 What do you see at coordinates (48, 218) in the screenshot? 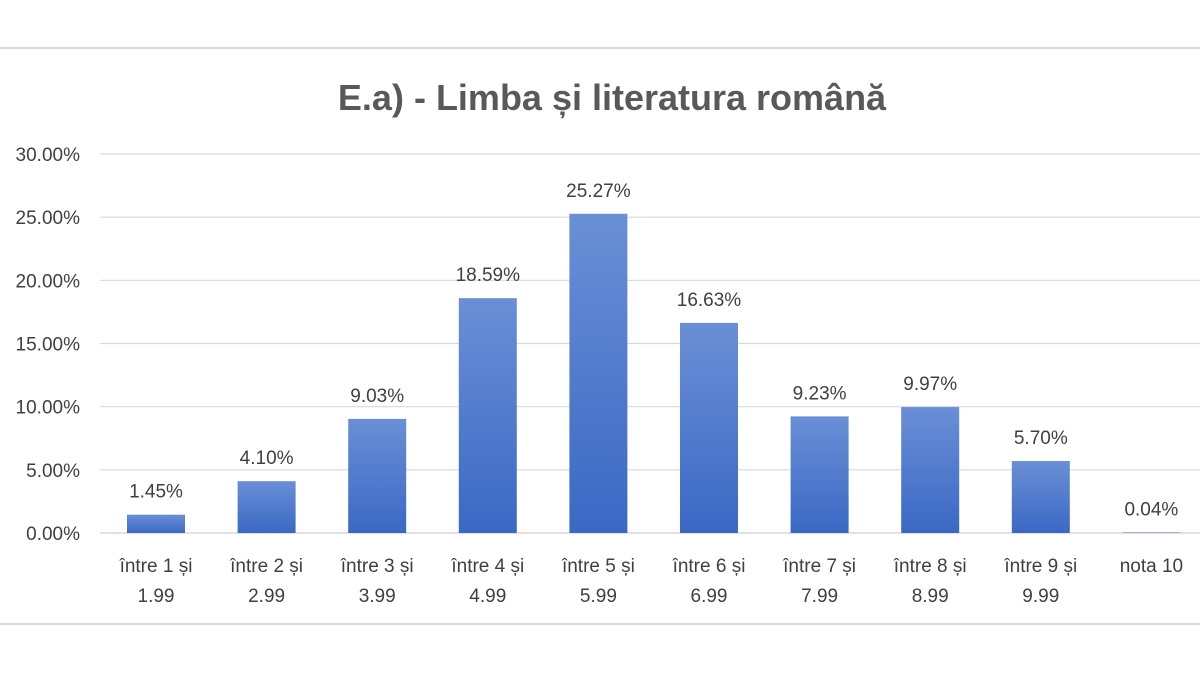
I see `y-tick-label: 25.00%` at bounding box center [48, 218].